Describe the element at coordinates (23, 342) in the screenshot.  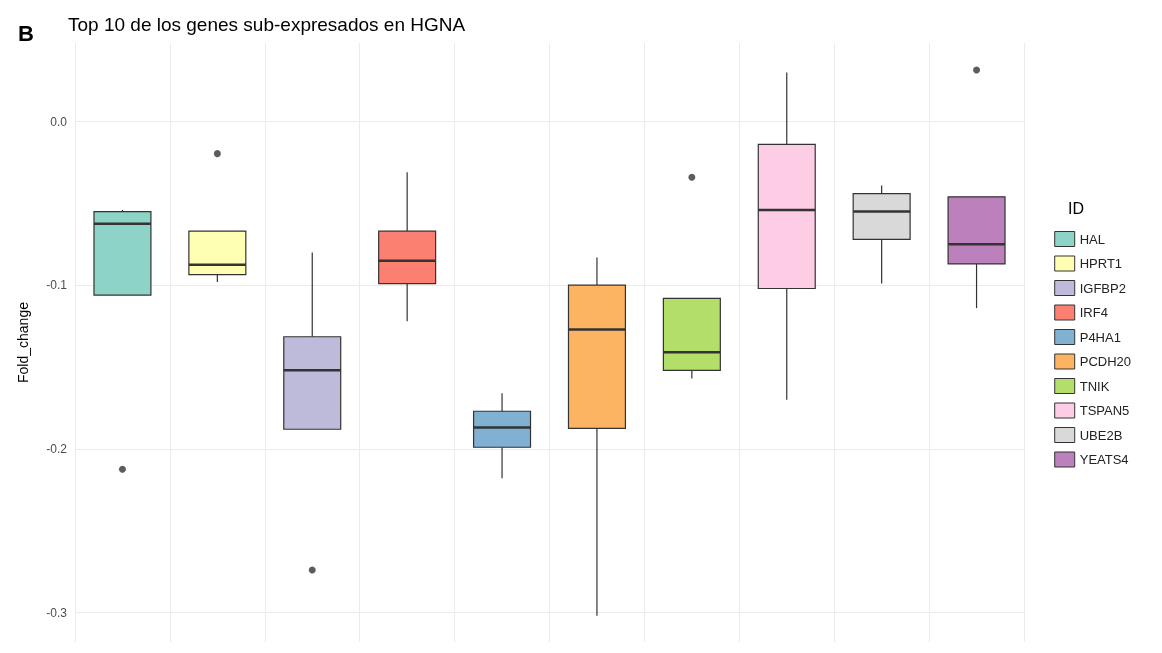
I see `y-axis-title: Fold_change` at that location.